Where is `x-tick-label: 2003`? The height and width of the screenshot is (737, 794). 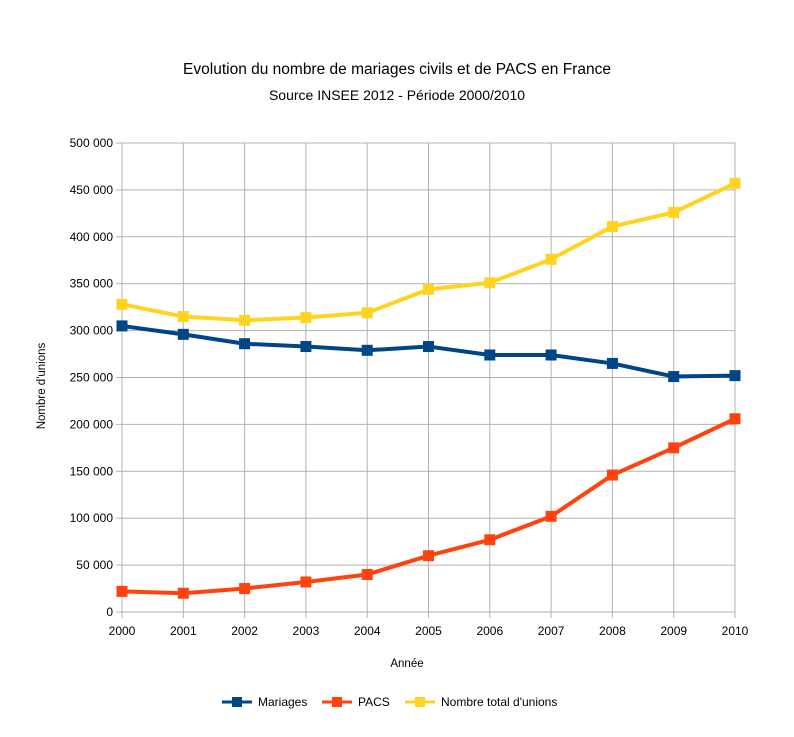
x-tick-label: 2003 is located at coordinates (306, 631).